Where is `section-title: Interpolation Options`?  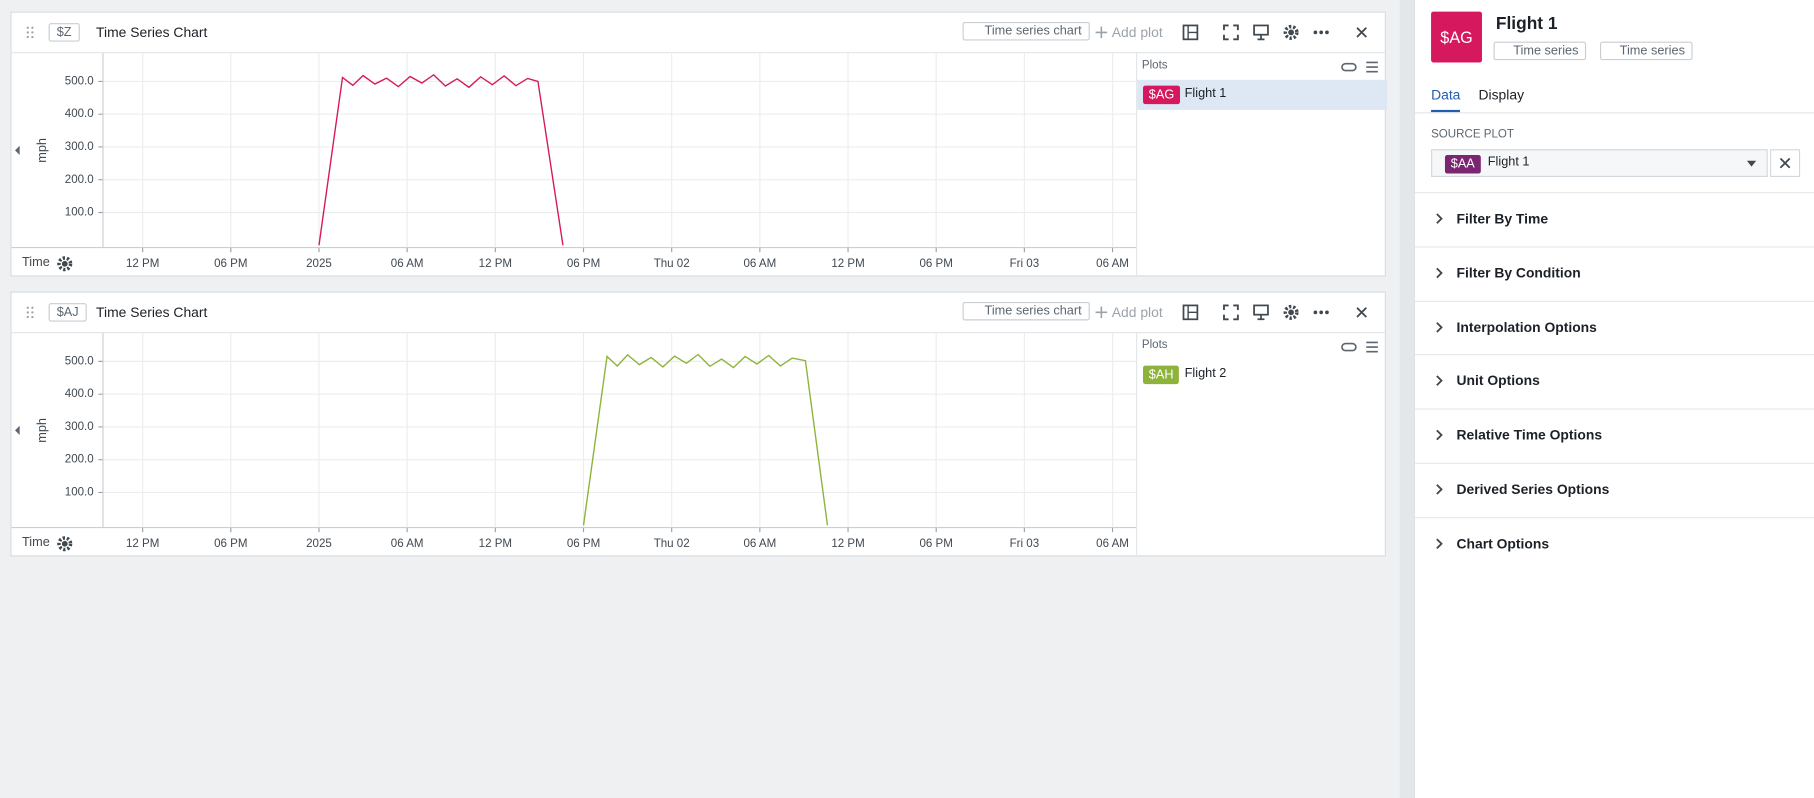
section-title: Interpolation Options is located at coordinates (1526, 327).